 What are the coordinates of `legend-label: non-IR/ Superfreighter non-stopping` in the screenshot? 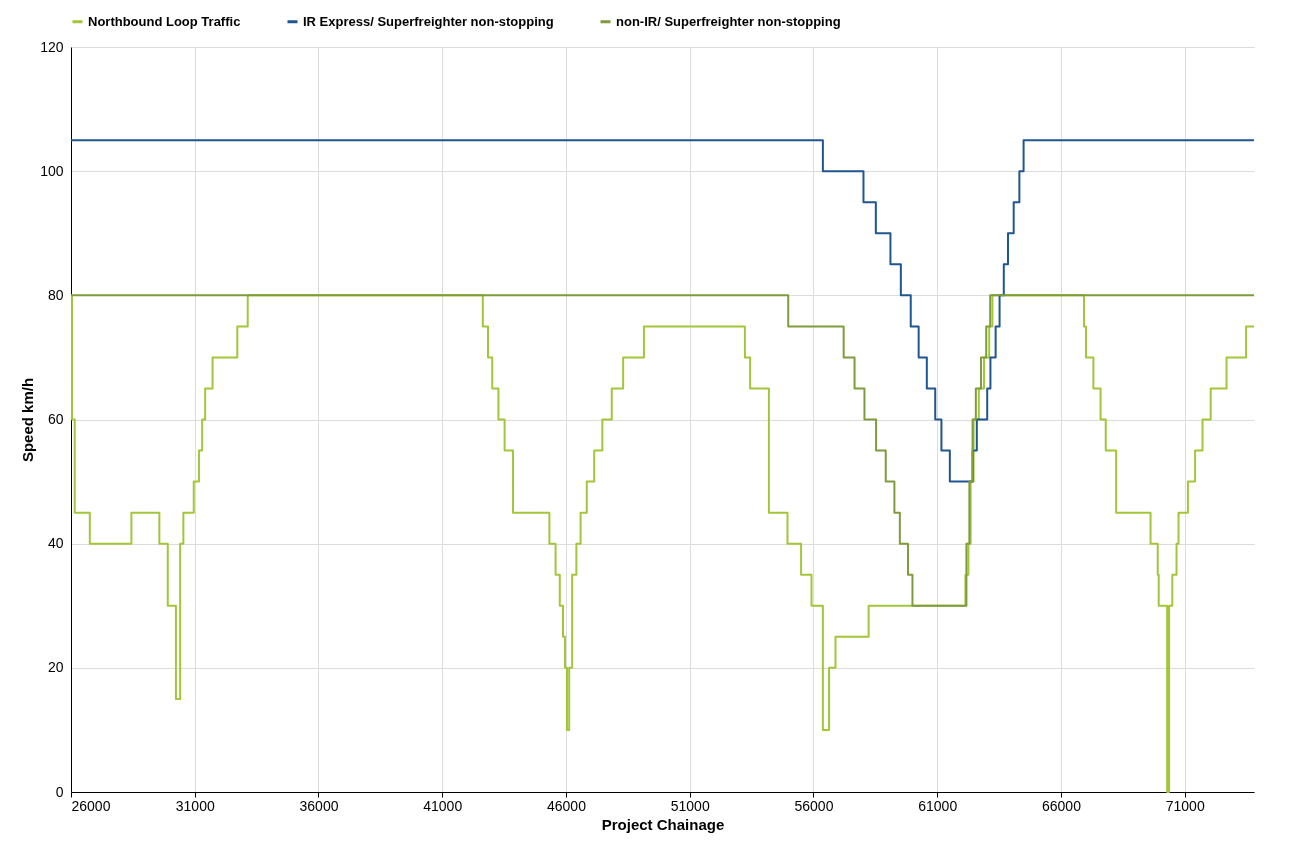 It's located at (728, 21).